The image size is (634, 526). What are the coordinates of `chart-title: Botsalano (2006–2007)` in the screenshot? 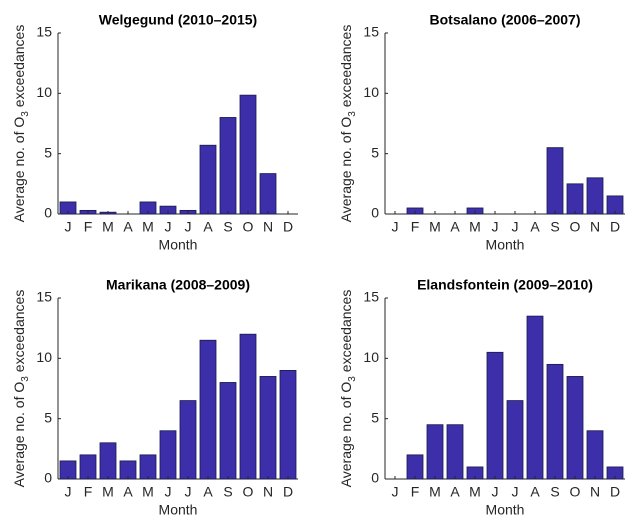 It's located at (505, 20).